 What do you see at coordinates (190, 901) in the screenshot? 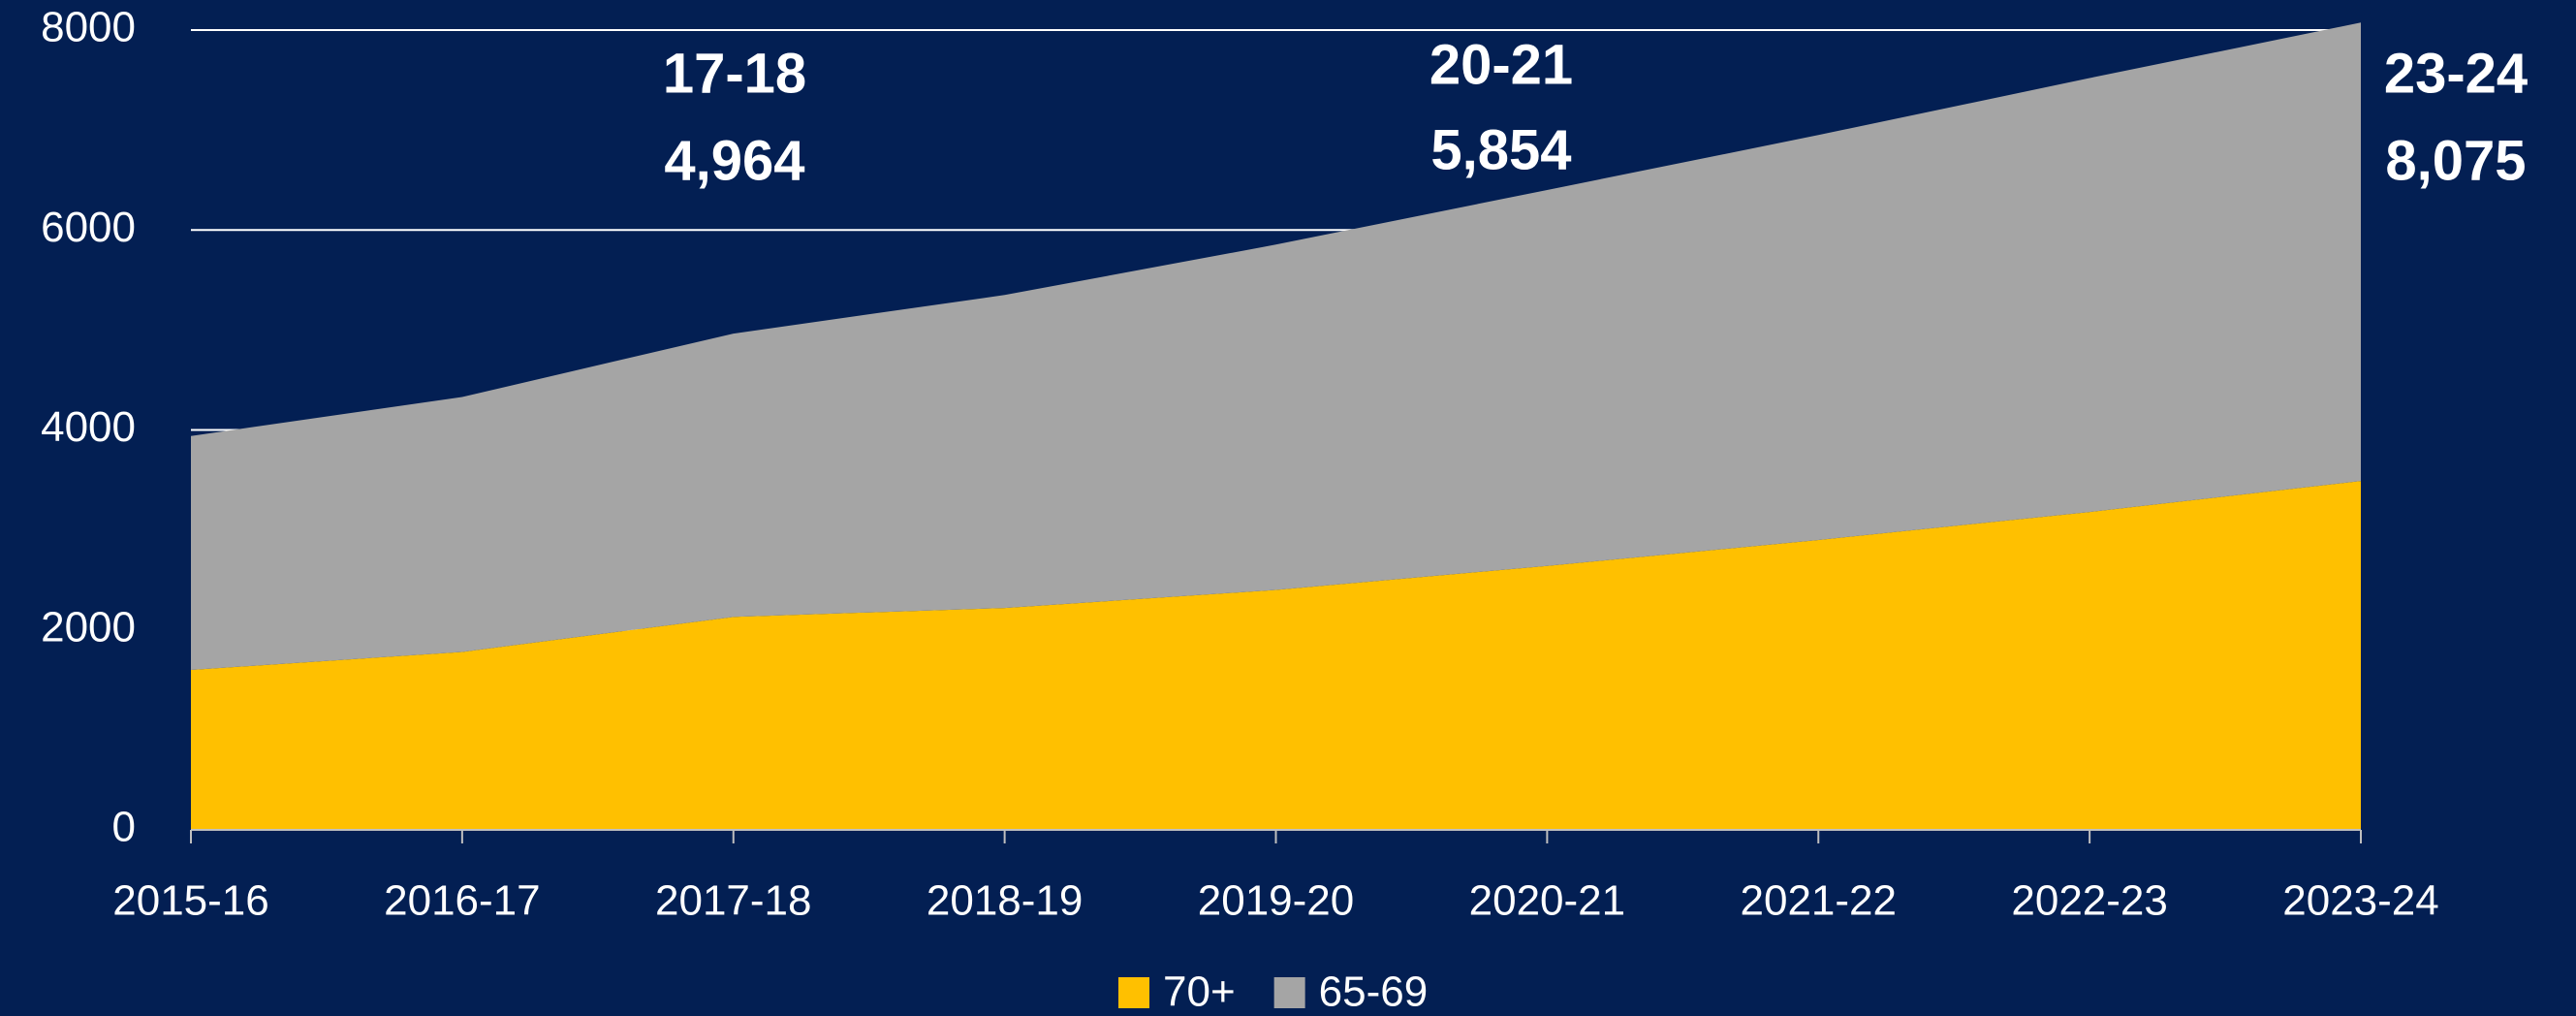
I see `x-tick-label: 2015-16` at bounding box center [190, 901].